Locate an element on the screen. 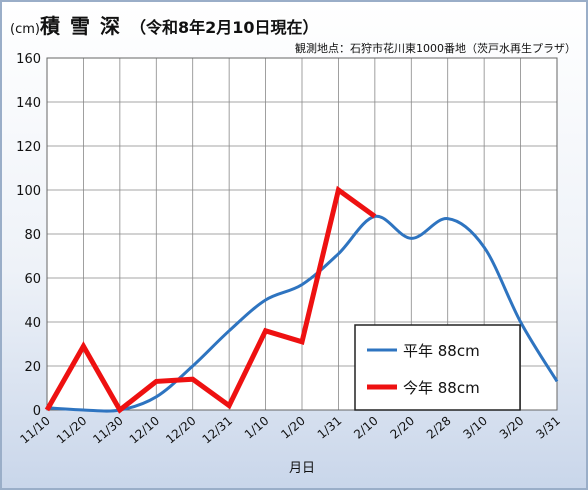  y-tick-label: 0 is located at coordinates (37, 411).